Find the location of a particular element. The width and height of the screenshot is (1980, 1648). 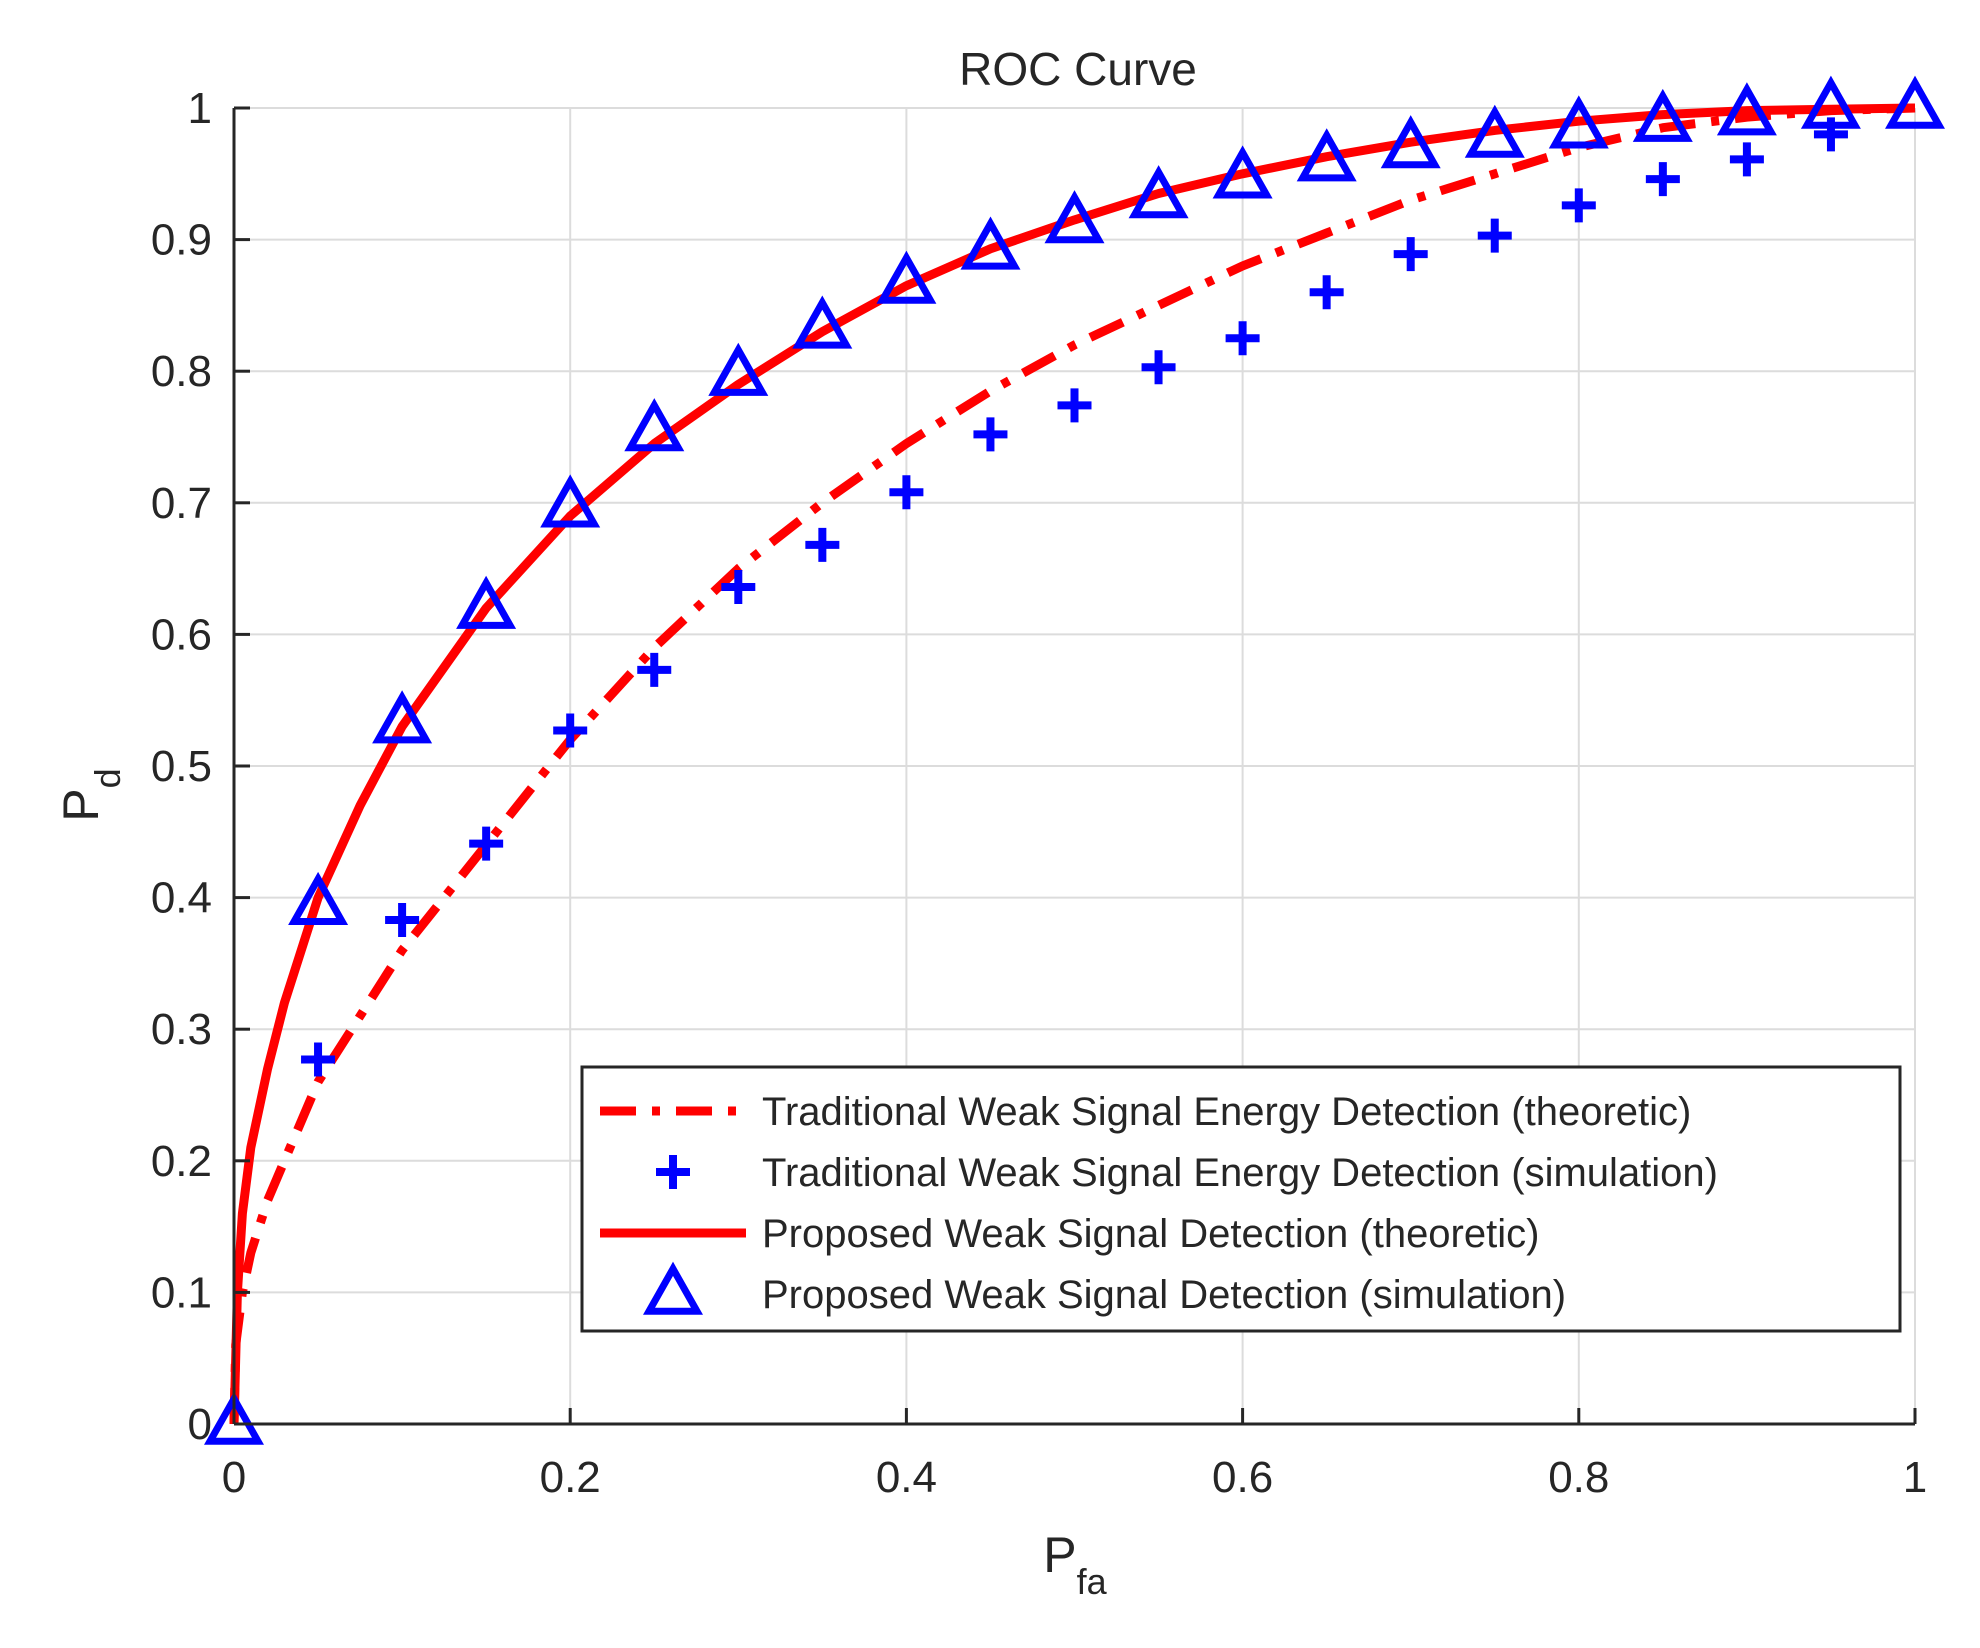

x-tick-label: 0.6 is located at coordinates (1242, 1477).